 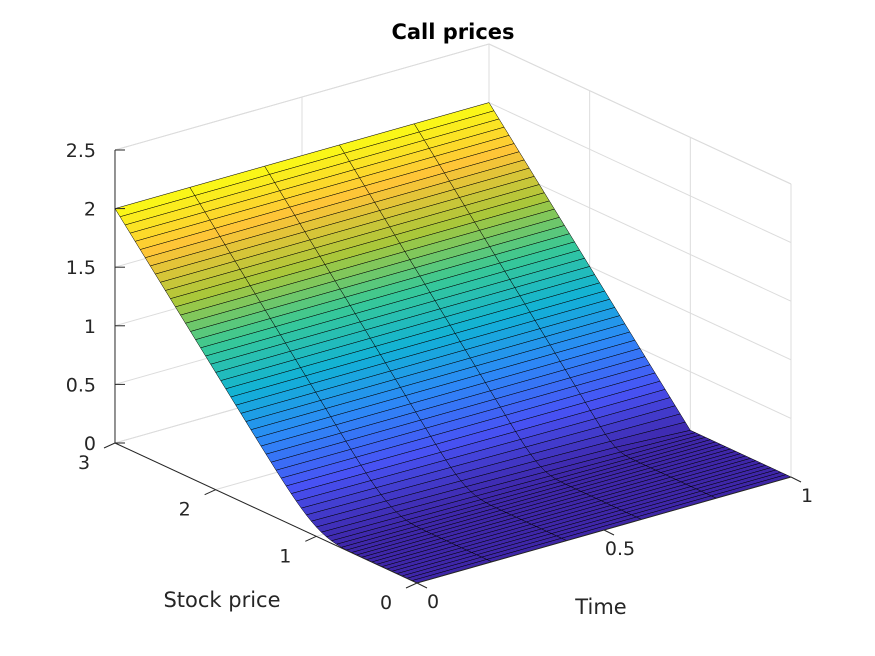 What do you see at coordinates (600, 607) in the screenshot?
I see `x-axis-label: Time` at bounding box center [600, 607].